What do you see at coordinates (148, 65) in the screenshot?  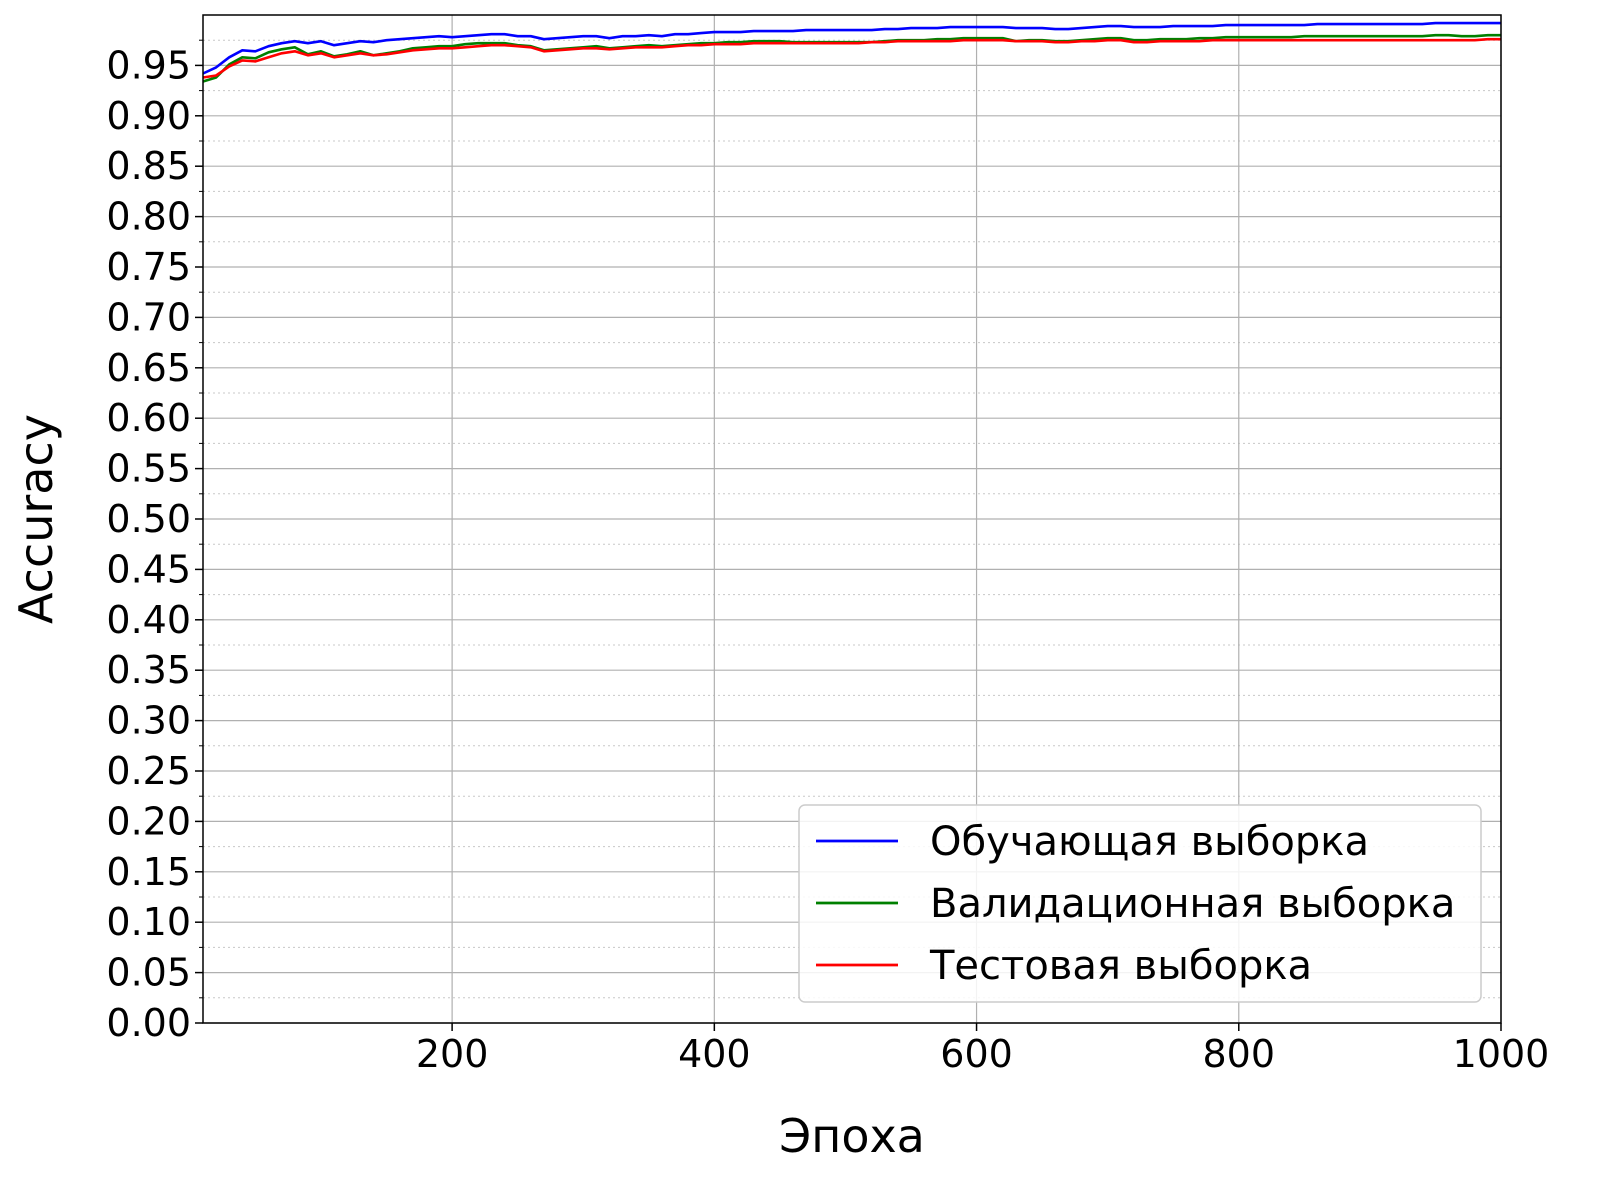 I see `y-tick-label: 0.95` at bounding box center [148, 65].